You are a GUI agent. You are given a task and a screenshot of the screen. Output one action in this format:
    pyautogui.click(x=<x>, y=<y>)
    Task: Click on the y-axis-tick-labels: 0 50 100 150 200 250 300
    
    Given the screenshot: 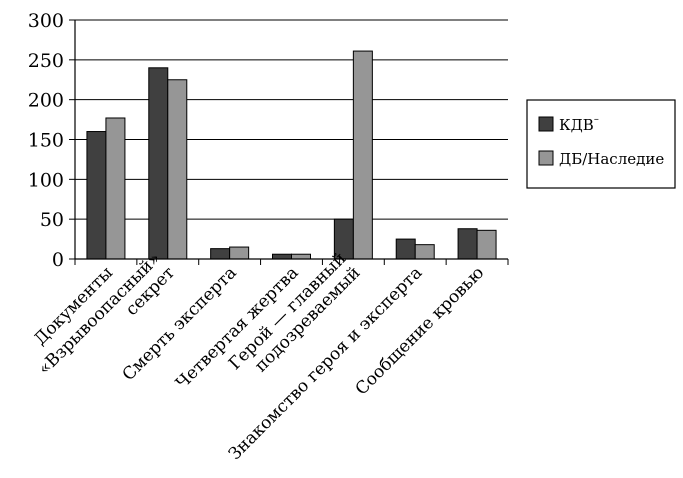 What is the action you would take?
    pyautogui.click(x=46, y=140)
    